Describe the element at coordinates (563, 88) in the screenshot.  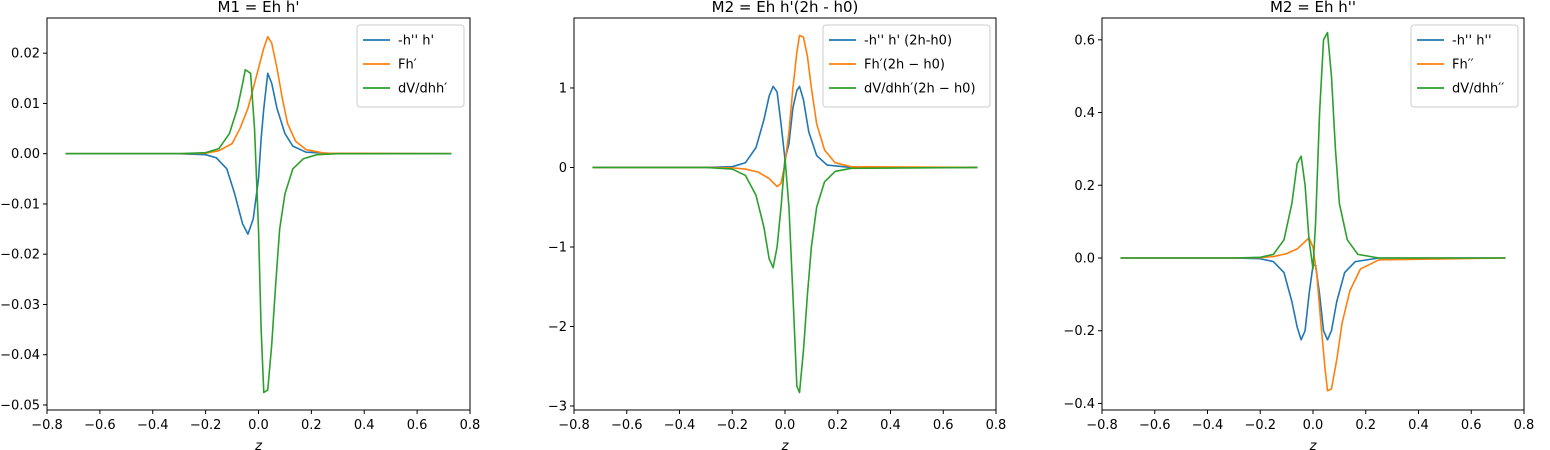
I see `y-tick-label: 1` at that location.